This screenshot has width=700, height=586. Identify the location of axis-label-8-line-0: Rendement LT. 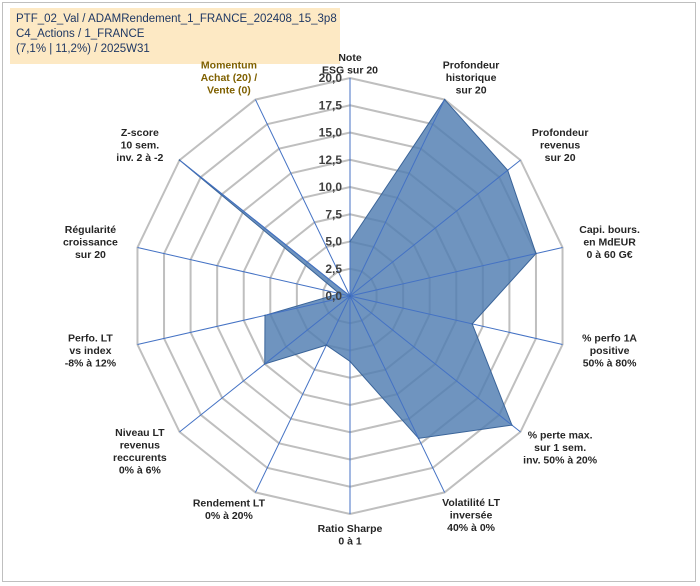
(229, 504).